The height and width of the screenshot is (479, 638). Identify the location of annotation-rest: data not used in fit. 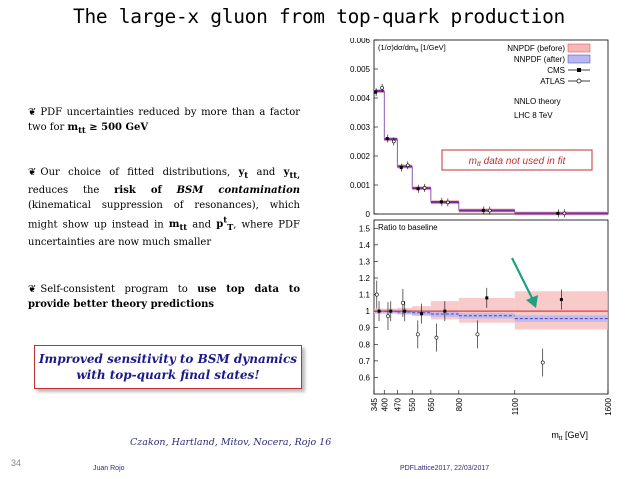
(524, 161).